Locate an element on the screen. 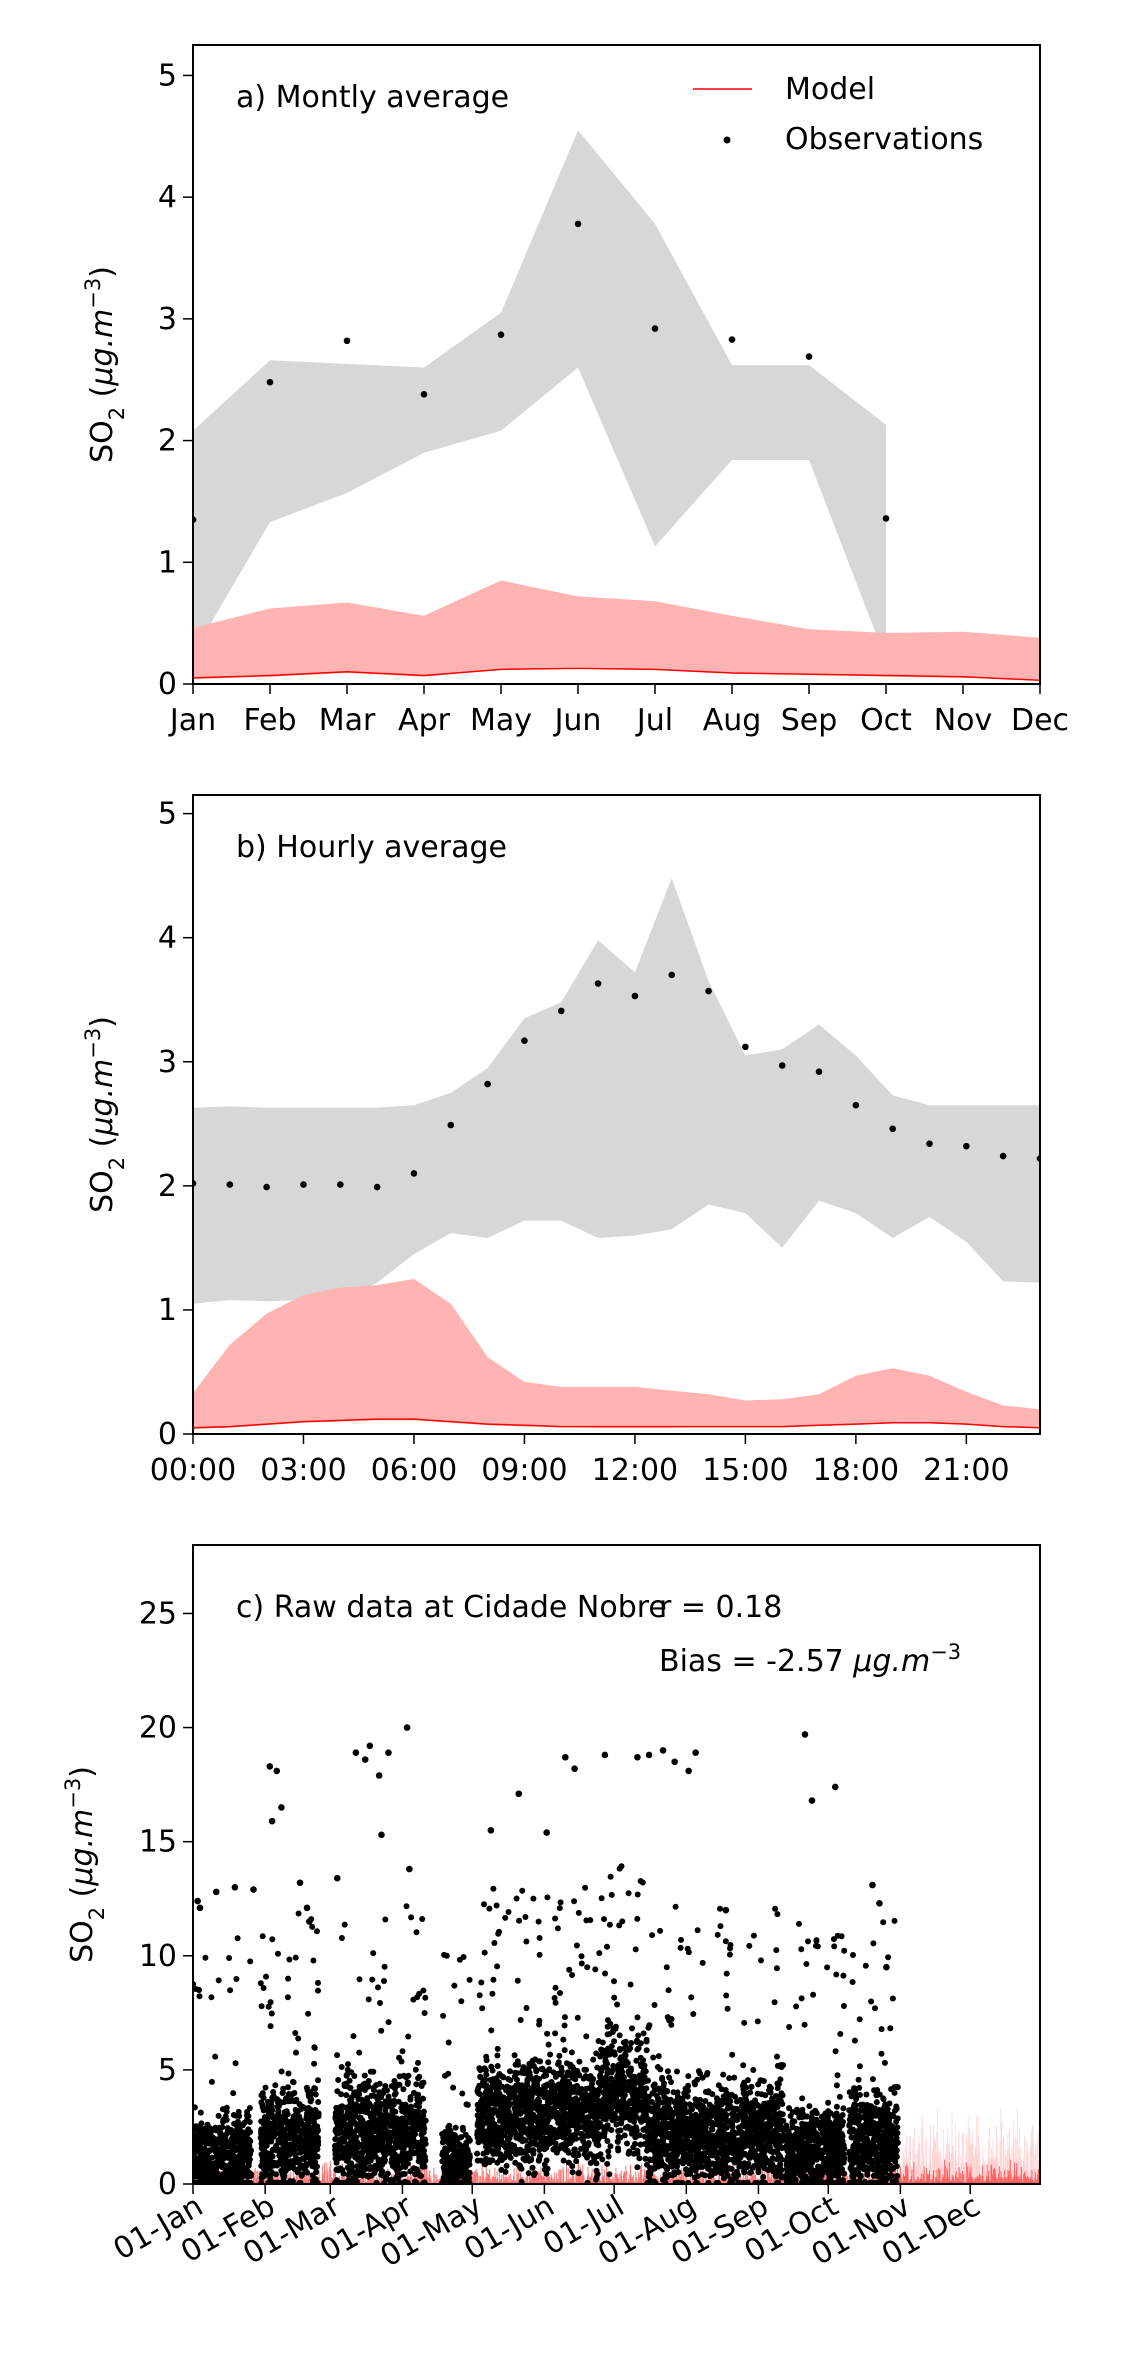 The image size is (1122, 2362). x-tick-label: Oct is located at coordinates (886, 720).